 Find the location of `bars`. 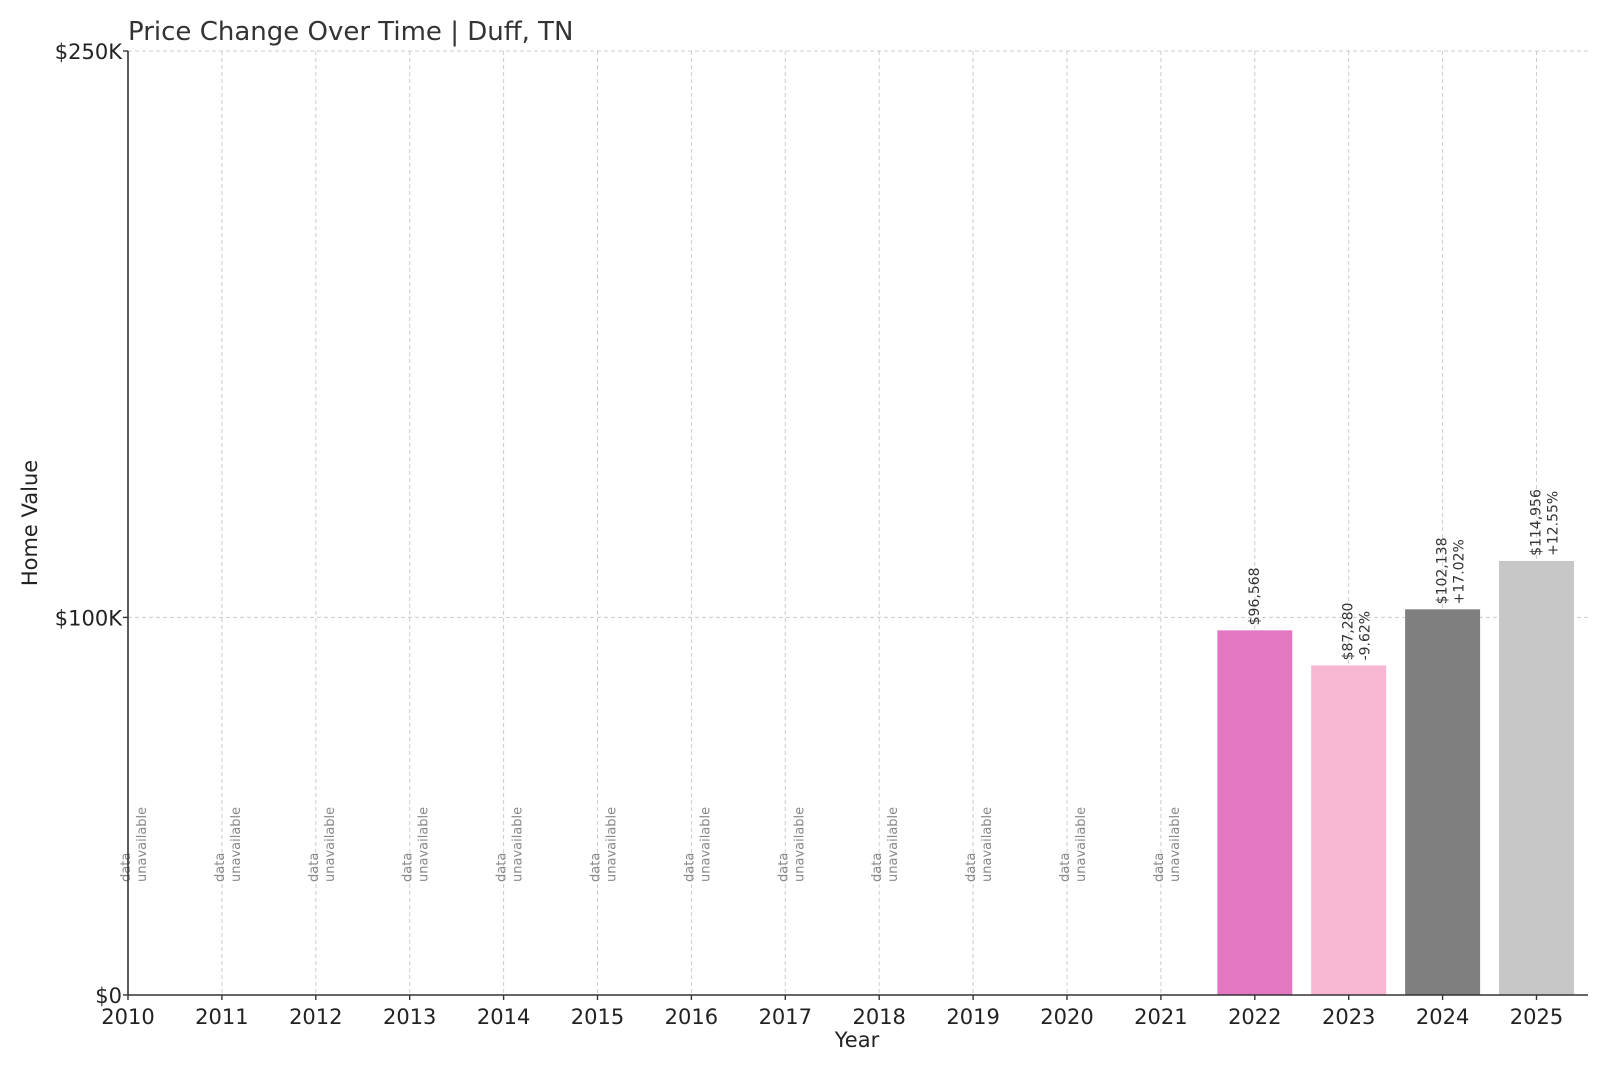

bars is located at coordinates (1395, 777).